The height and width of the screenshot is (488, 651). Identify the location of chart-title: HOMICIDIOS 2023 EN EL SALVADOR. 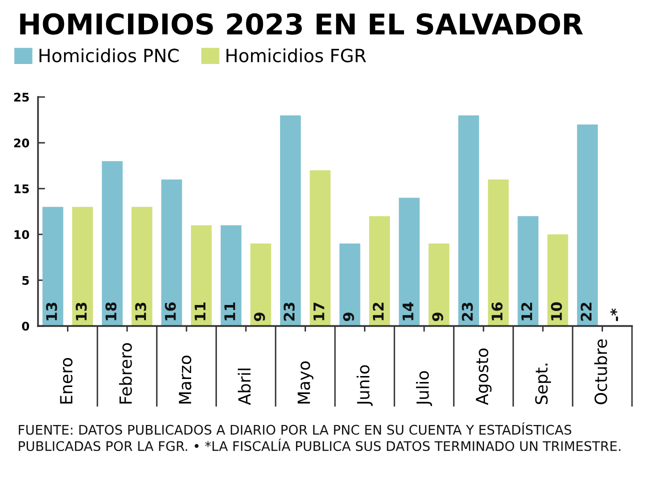
(301, 24).